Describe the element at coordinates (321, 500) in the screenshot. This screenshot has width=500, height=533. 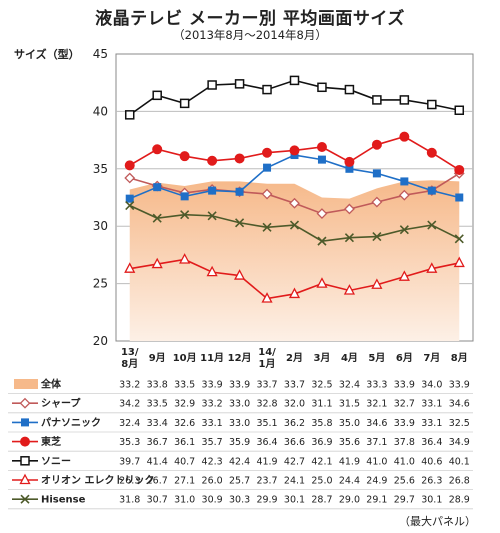
I see `data-label: 28.7` at that location.